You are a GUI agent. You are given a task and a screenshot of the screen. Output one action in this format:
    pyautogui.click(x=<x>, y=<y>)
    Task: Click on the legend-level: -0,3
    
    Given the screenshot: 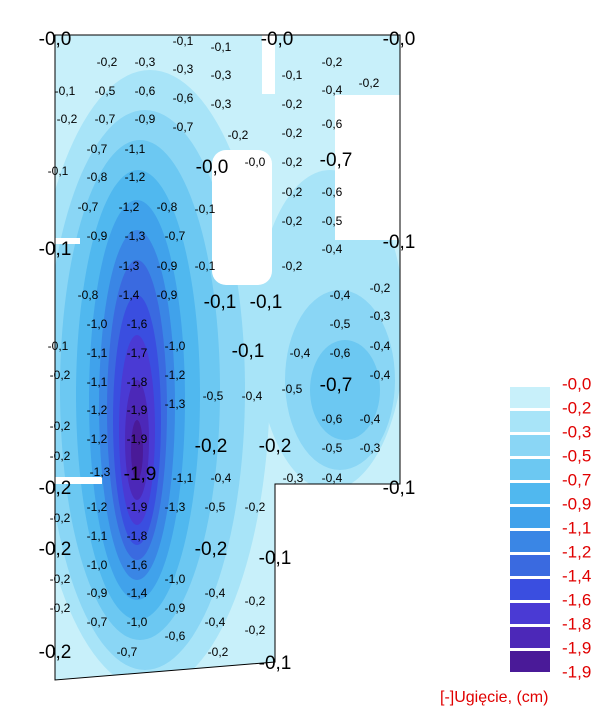 What is the action you would take?
    pyautogui.click(x=576, y=431)
    